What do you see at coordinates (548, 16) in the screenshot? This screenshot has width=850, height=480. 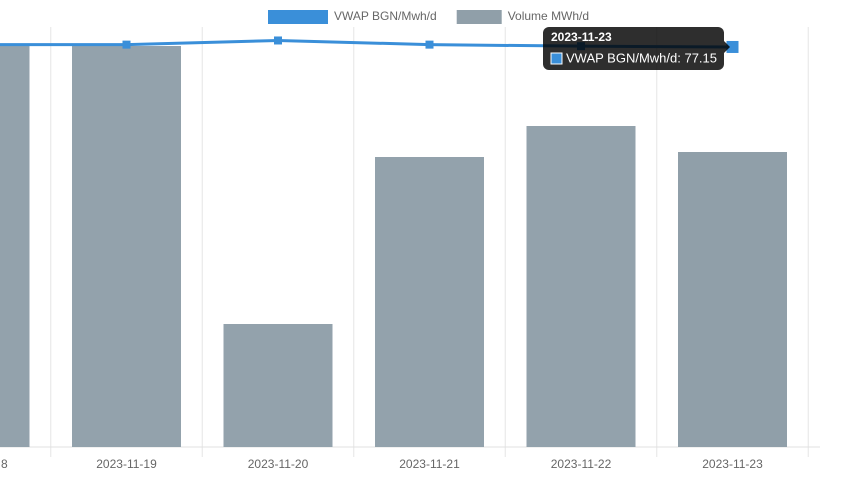 I see `legend-label: Volume MWh/d` at bounding box center [548, 16].